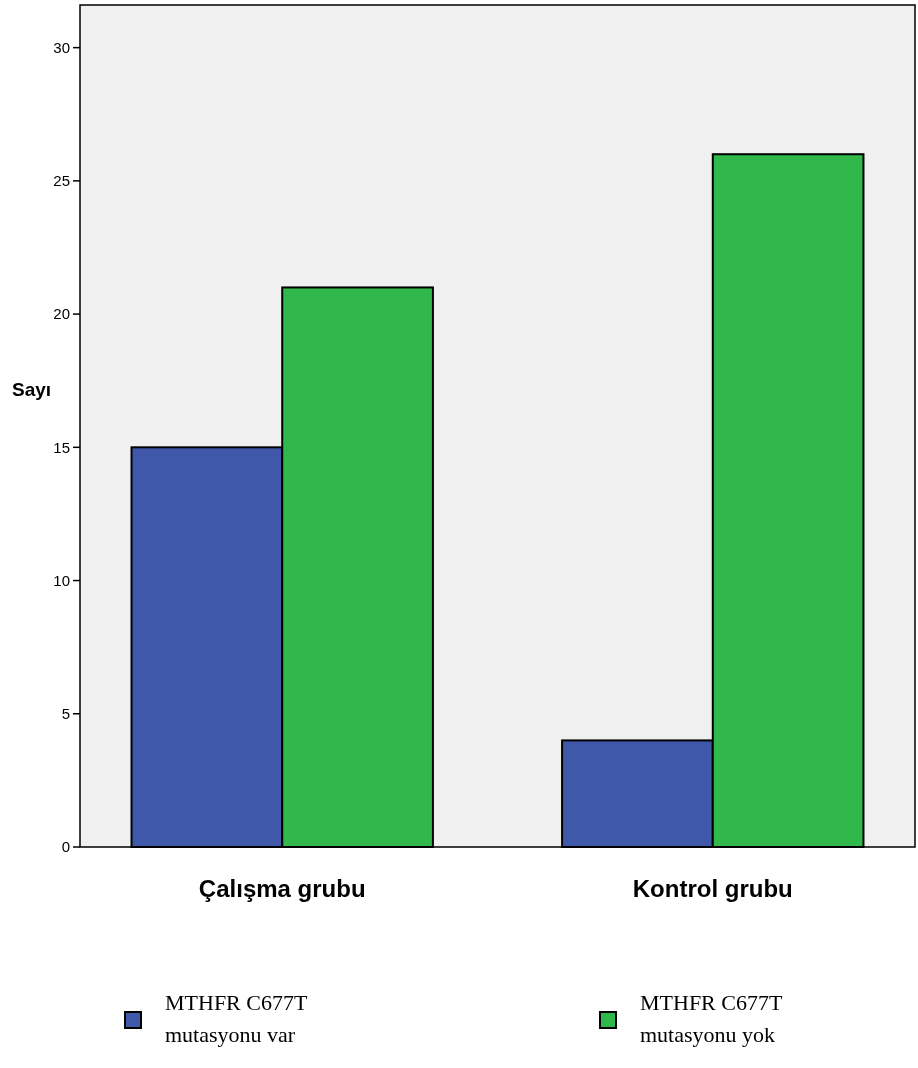  Describe the element at coordinates (61, 580) in the screenshot. I see `y-tick-label: 10` at that location.